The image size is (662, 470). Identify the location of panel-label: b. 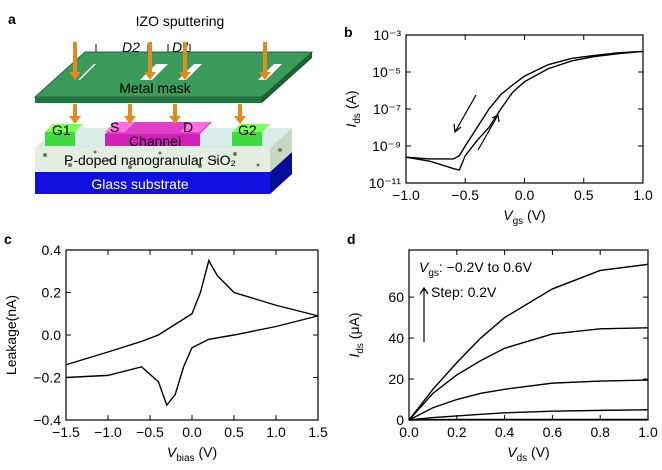
(348, 32).